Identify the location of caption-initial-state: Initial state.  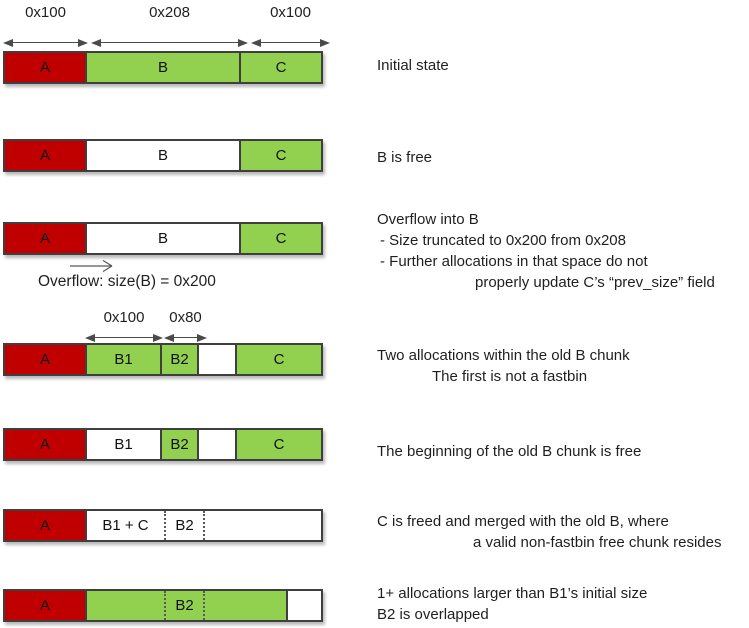
(413, 65).